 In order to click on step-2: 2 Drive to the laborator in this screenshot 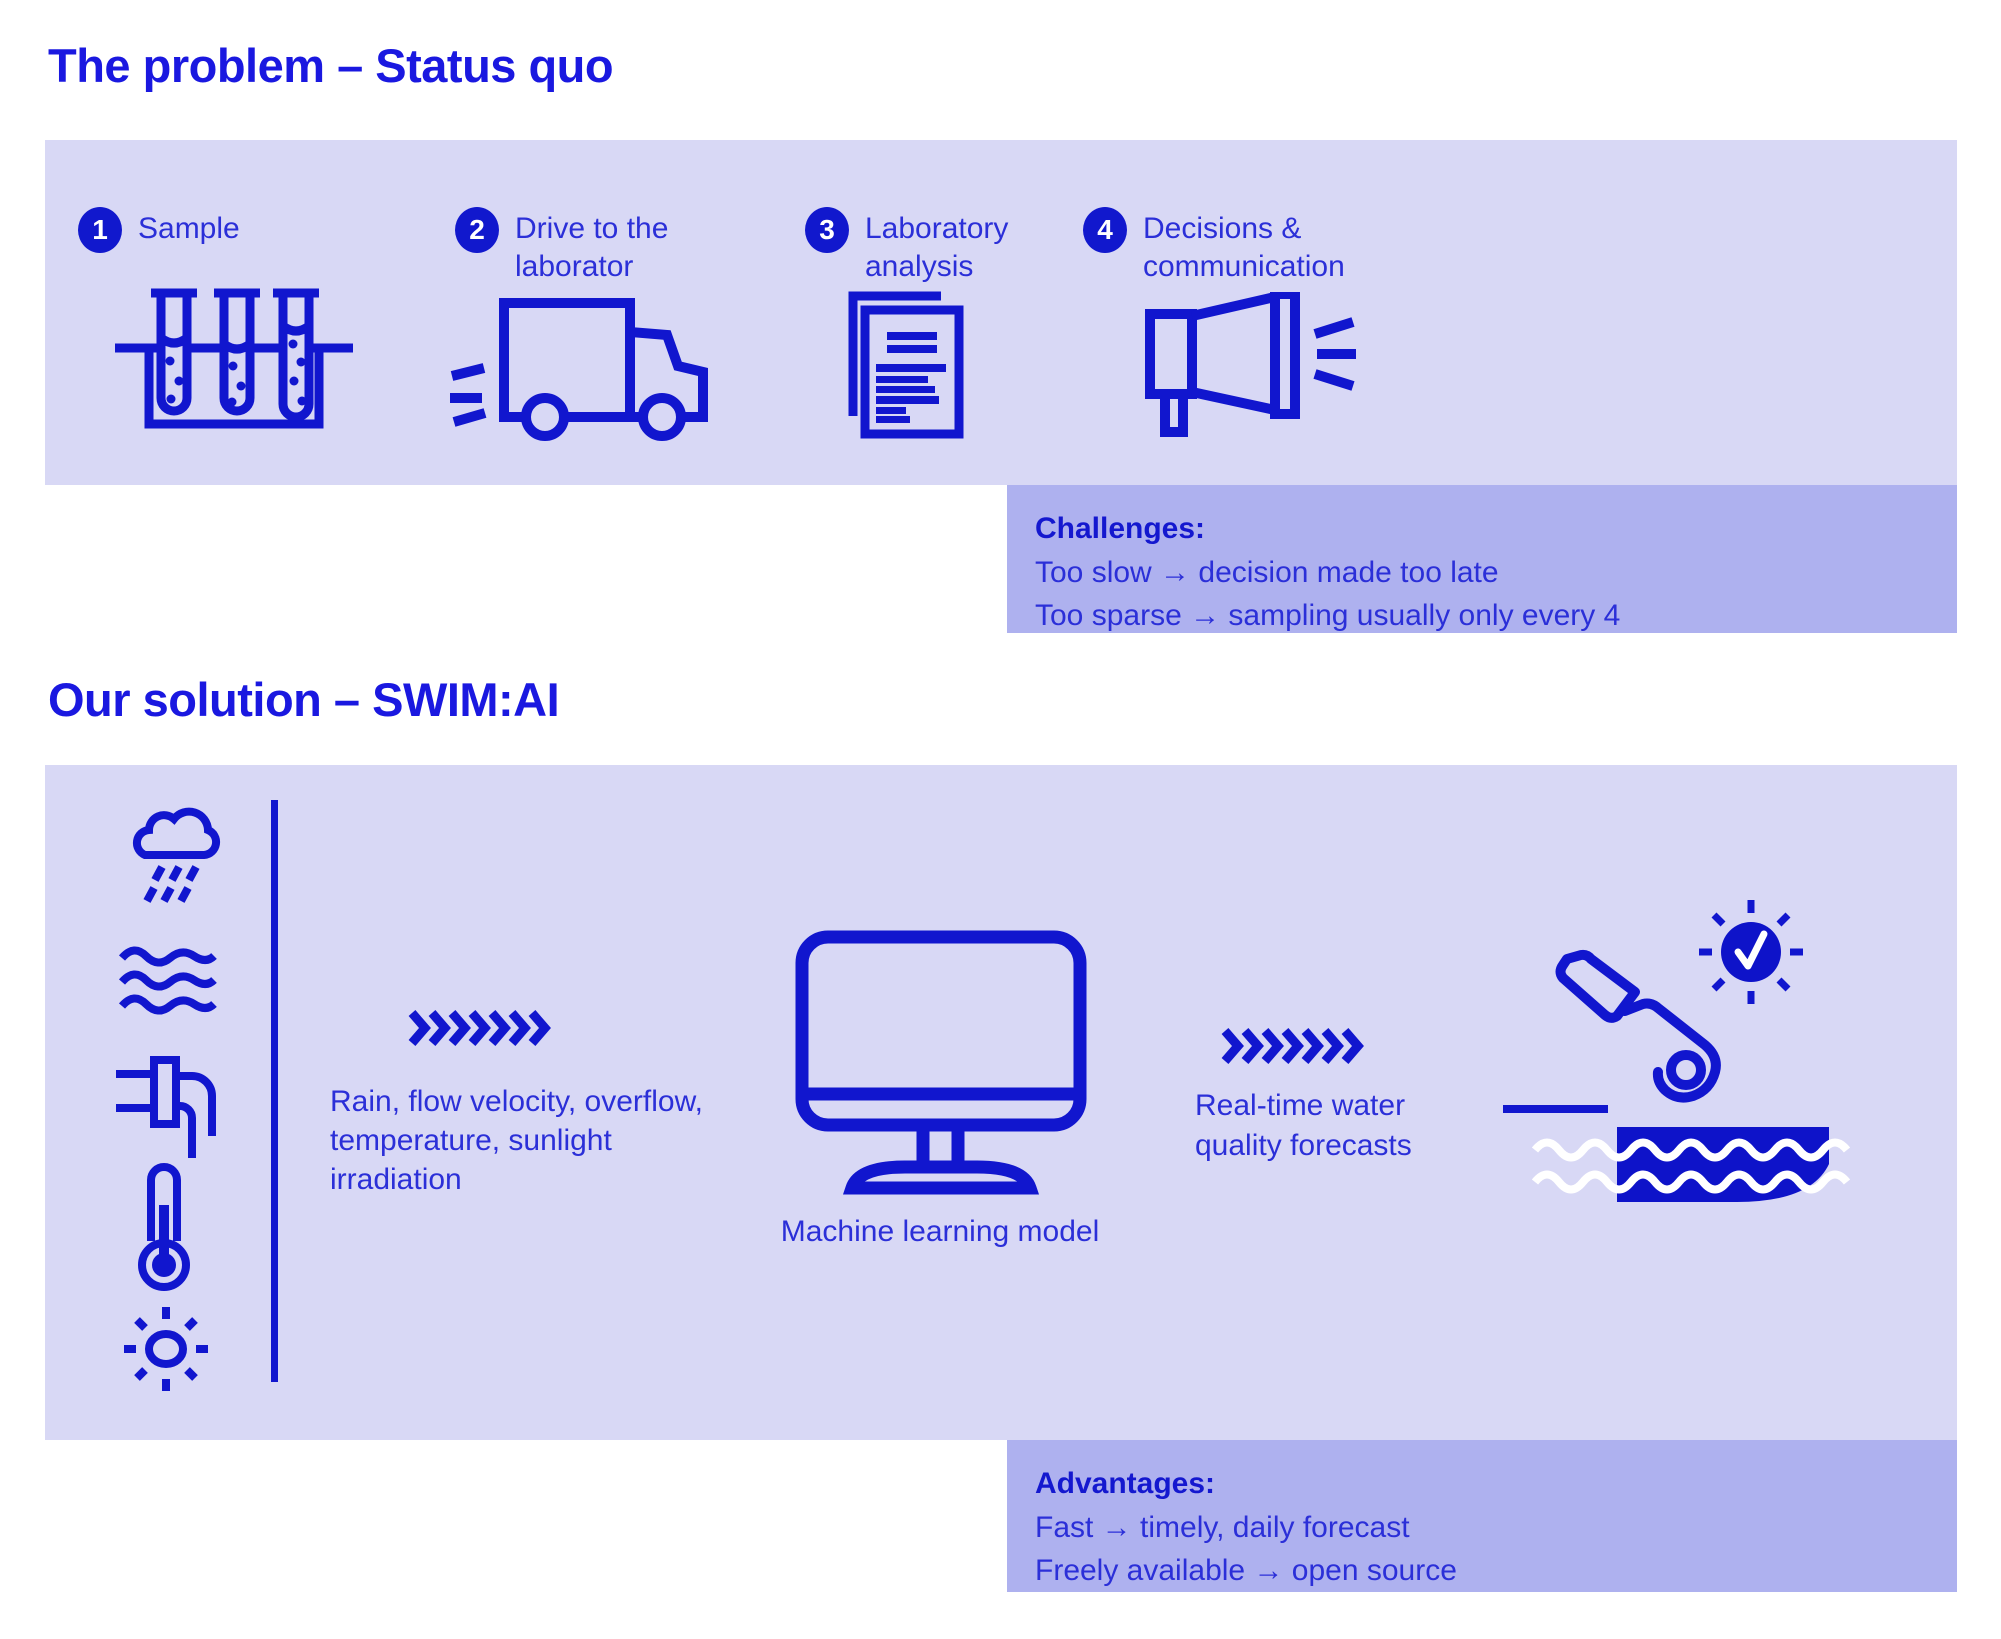, I will do `click(620, 246)`.